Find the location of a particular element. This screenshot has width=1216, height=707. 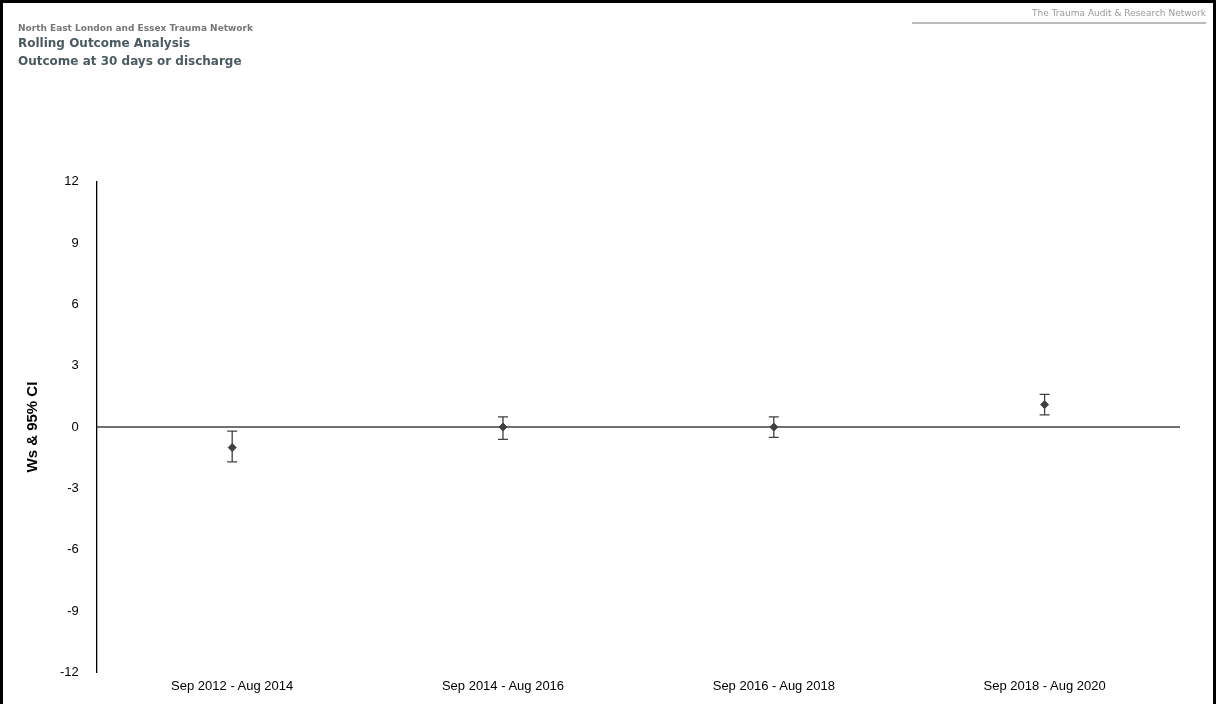

y-tick-label: -9 is located at coordinates (73, 610).